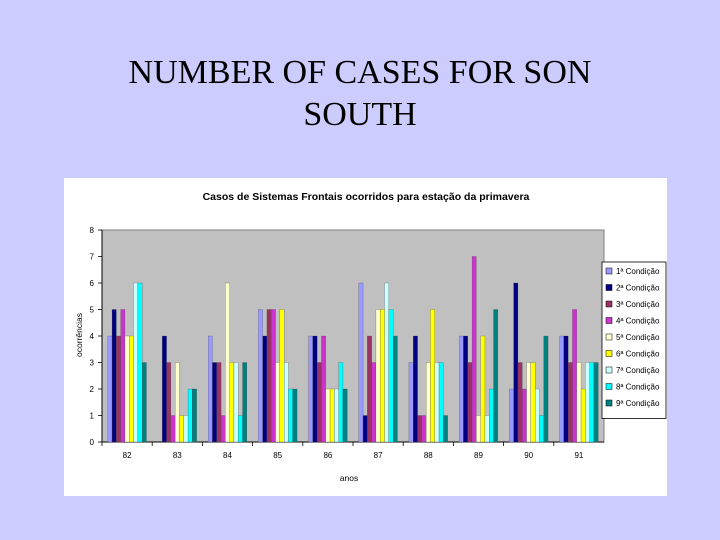  What do you see at coordinates (638, 354) in the screenshot?
I see `legend-label: 6ª Condição` at bounding box center [638, 354].